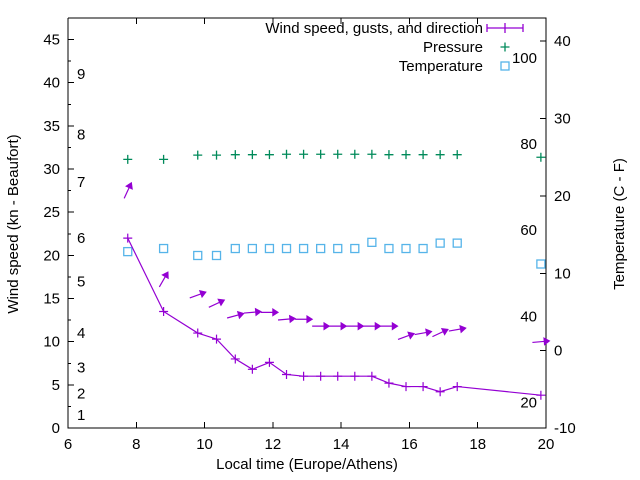 The height and width of the screenshot is (480, 640). Describe the element at coordinates (619, 224) in the screenshot. I see `y2-axis-title: Temperature (C - F)` at that location.